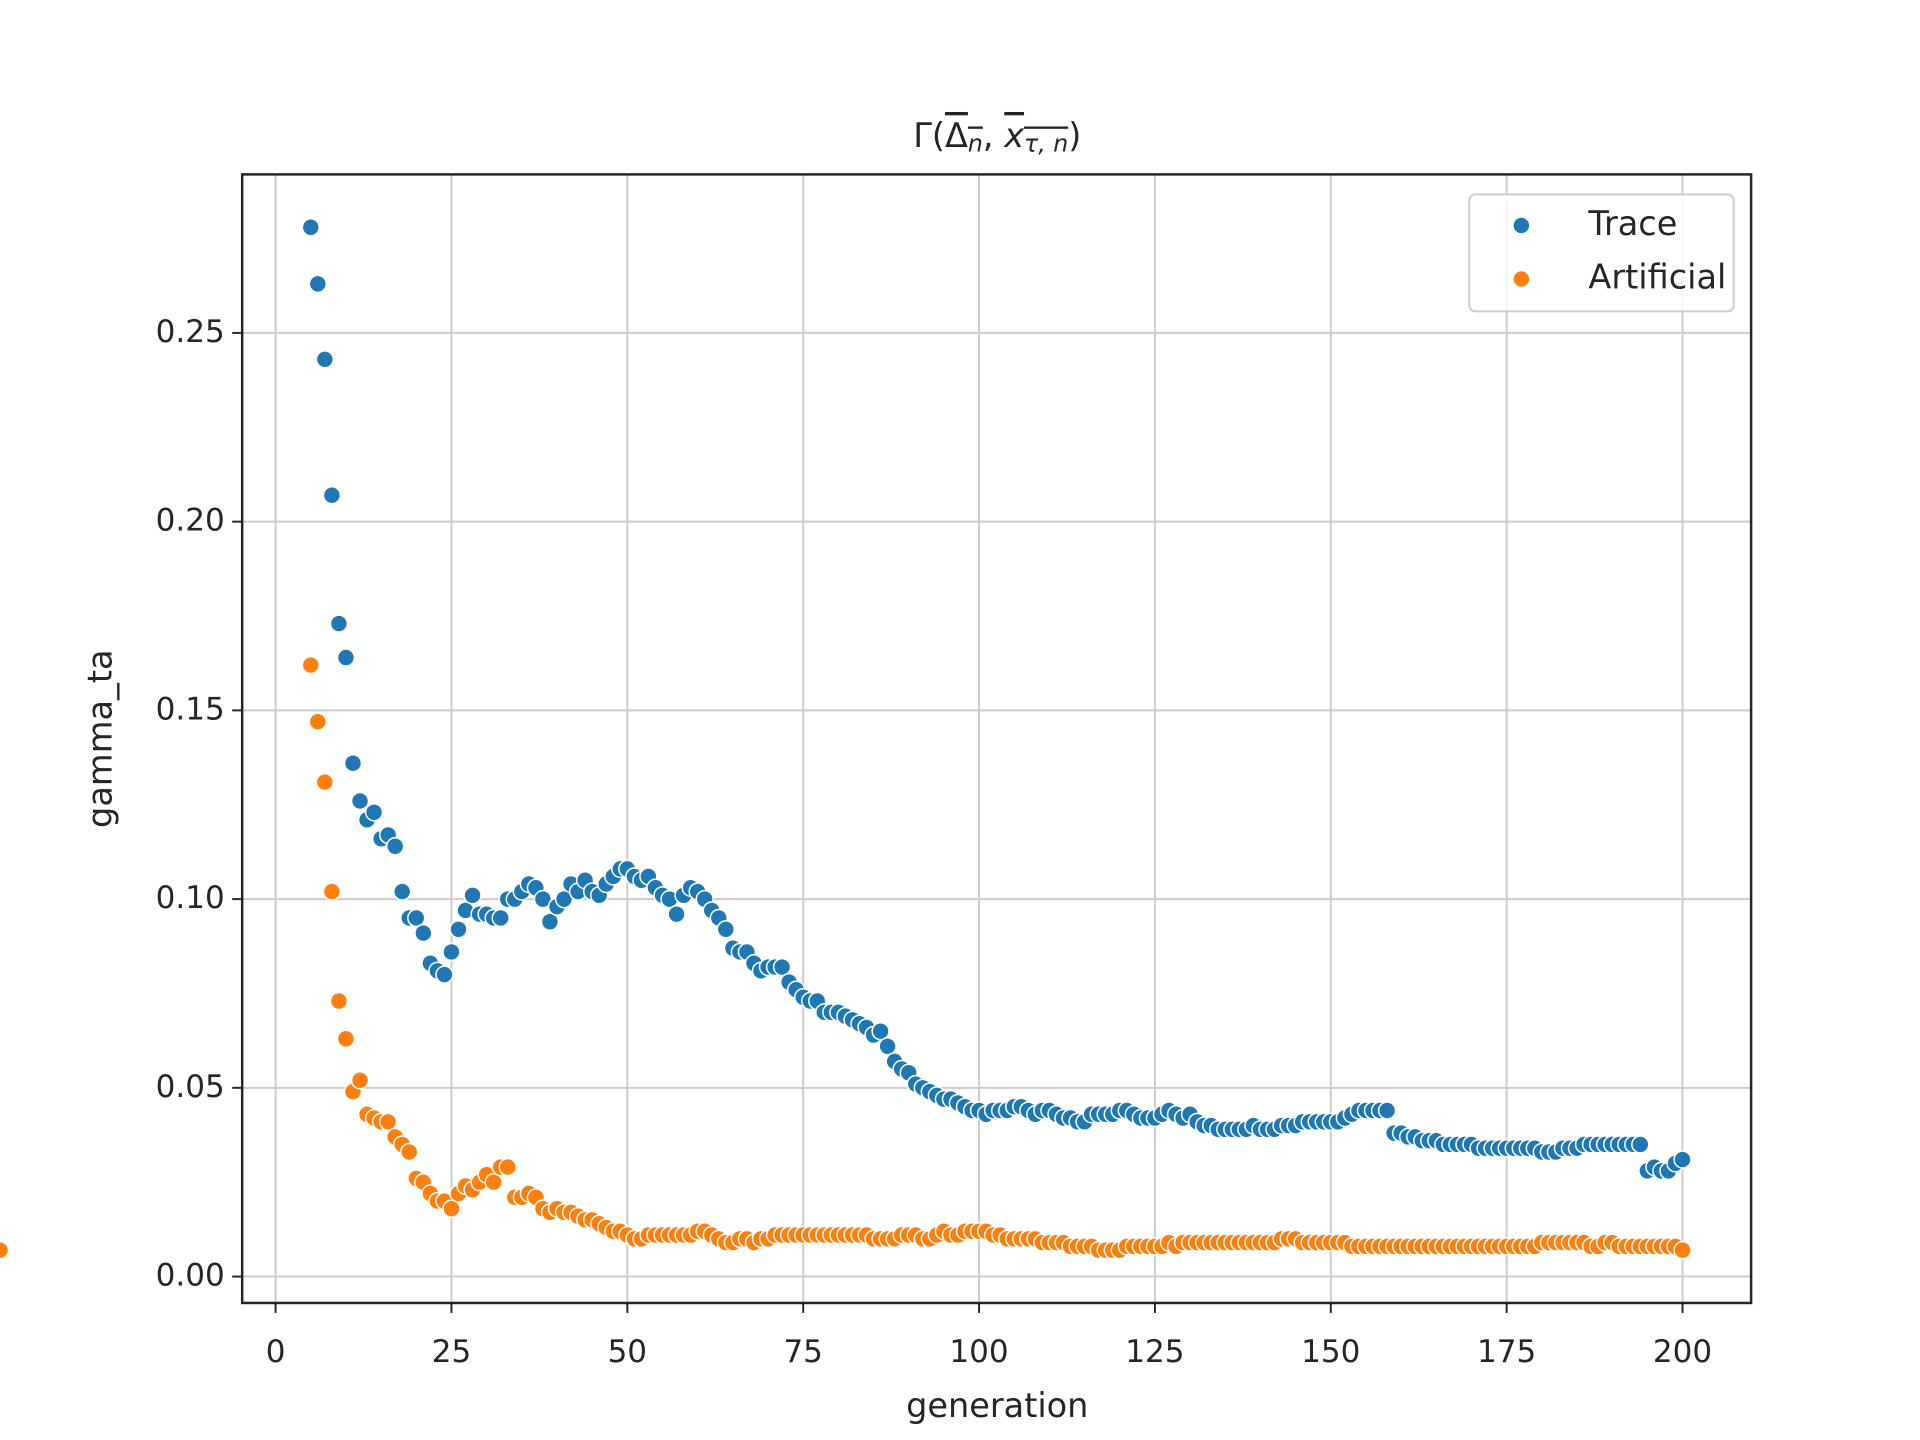 The height and width of the screenshot is (1440, 1920). What do you see at coordinates (1506, 1352) in the screenshot?
I see `x-tick-label: 175` at bounding box center [1506, 1352].